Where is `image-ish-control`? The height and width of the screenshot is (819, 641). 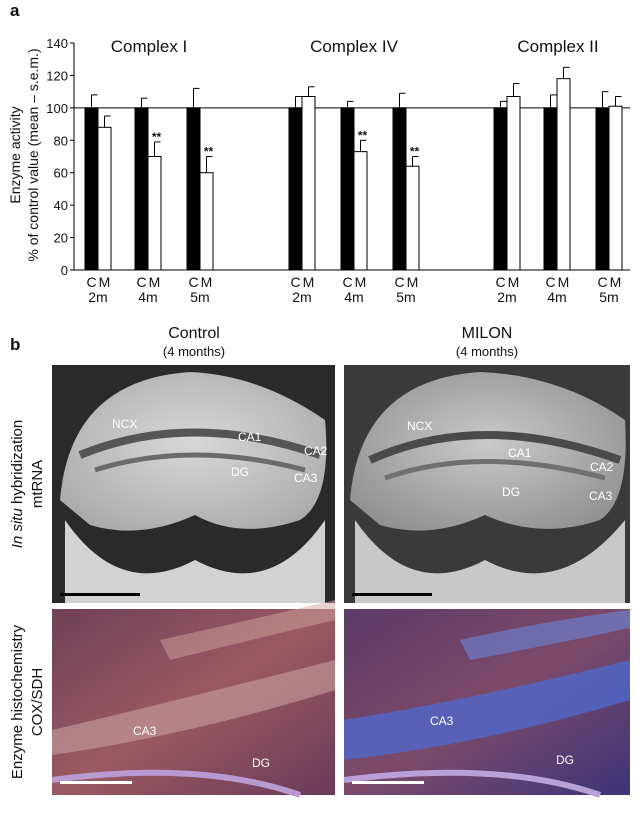
image-ish-control is located at coordinates (193, 484).